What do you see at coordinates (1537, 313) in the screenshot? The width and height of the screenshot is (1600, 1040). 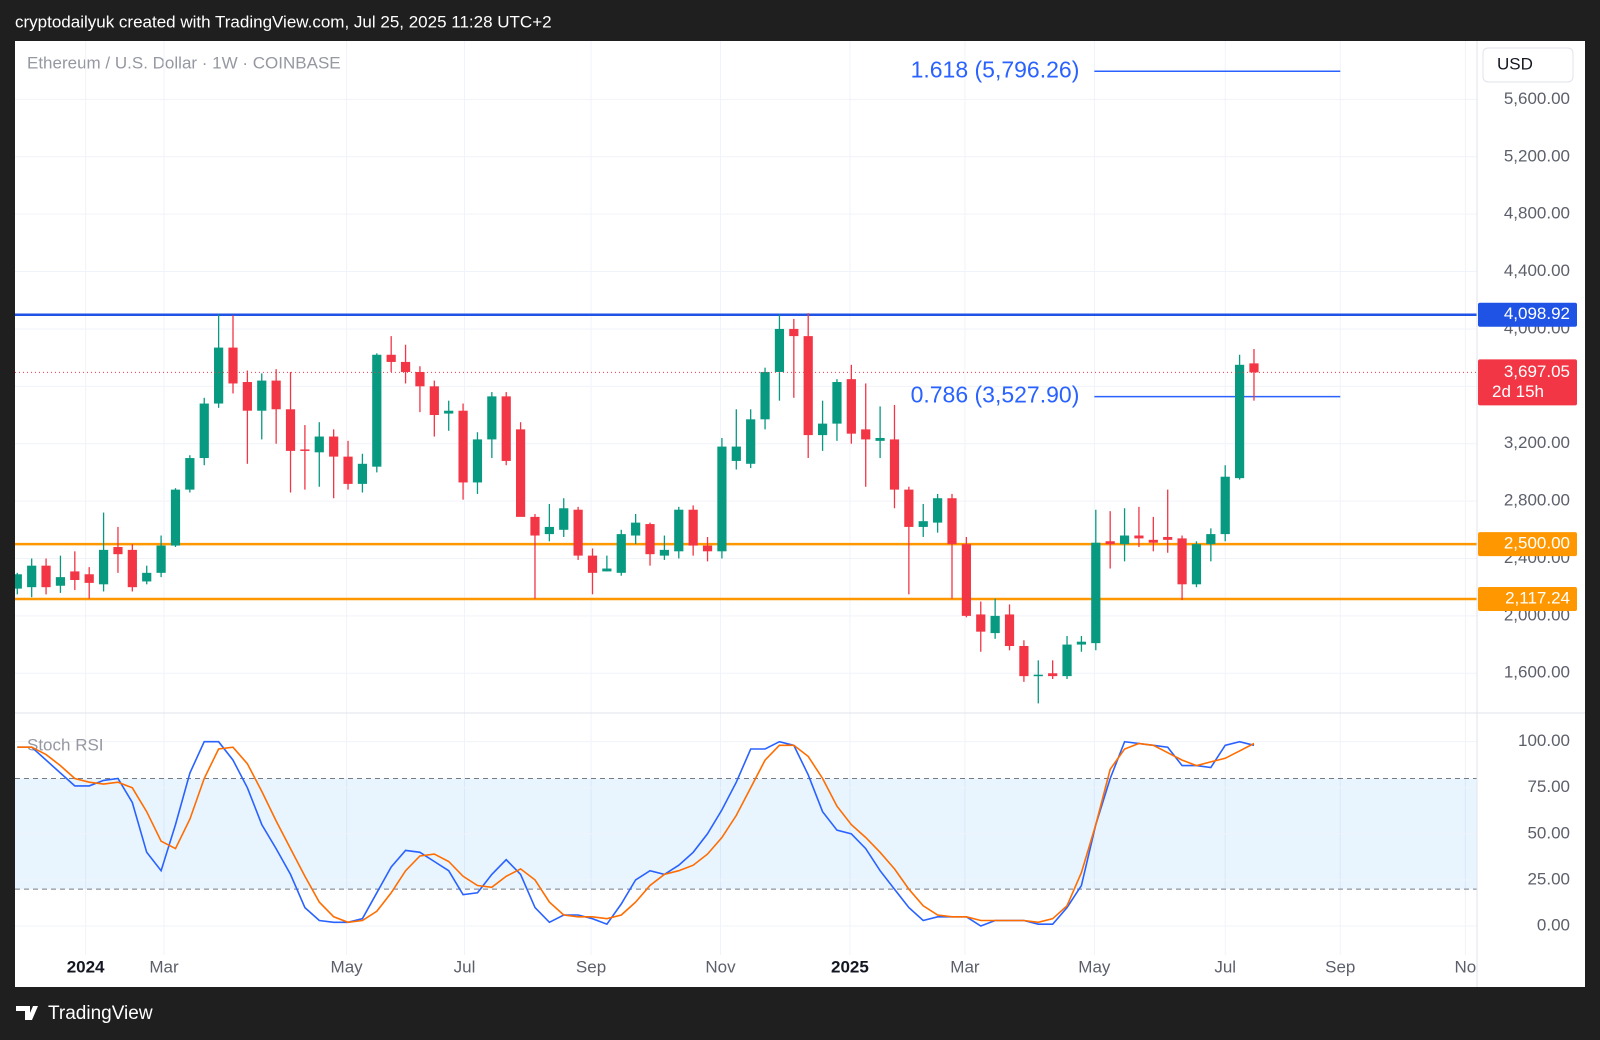 I see `level-label: 4,098.92` at bounding box center [1537, 313].